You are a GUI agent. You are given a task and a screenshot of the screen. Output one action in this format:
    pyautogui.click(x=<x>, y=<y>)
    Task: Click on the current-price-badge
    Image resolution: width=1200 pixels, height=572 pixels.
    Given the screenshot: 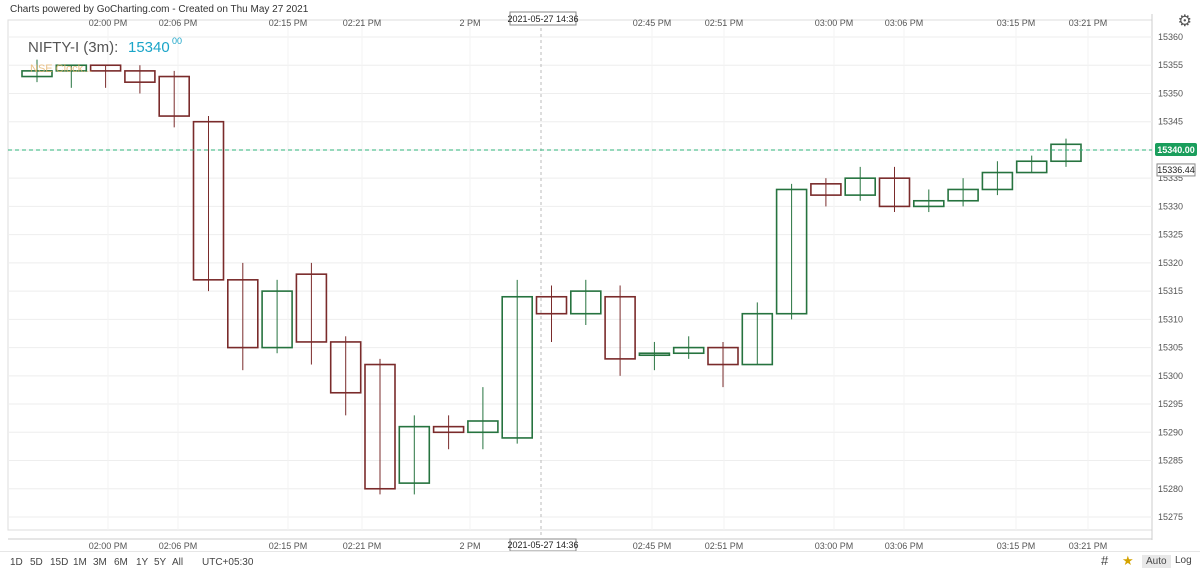 What is the action you would take?
    pyautogui.click(x=1176, y=149)
    